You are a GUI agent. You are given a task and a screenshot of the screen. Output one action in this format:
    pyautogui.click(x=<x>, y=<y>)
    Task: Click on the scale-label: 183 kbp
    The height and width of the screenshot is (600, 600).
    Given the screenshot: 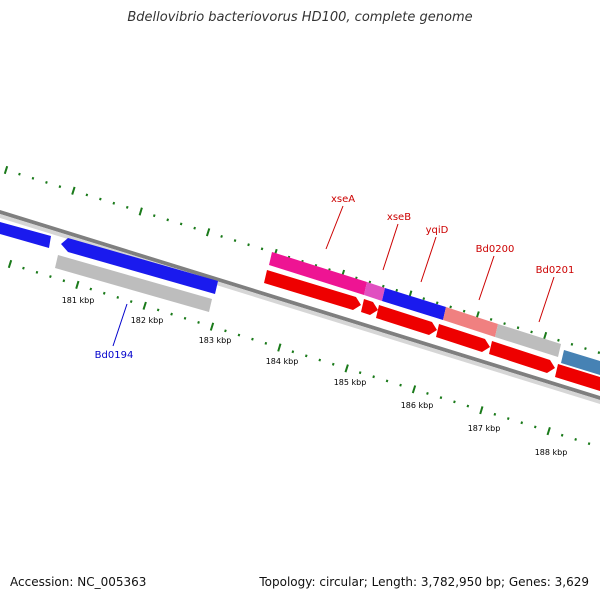 What is the action you would take?
    pyautogui.click(x=215, y=340)
    